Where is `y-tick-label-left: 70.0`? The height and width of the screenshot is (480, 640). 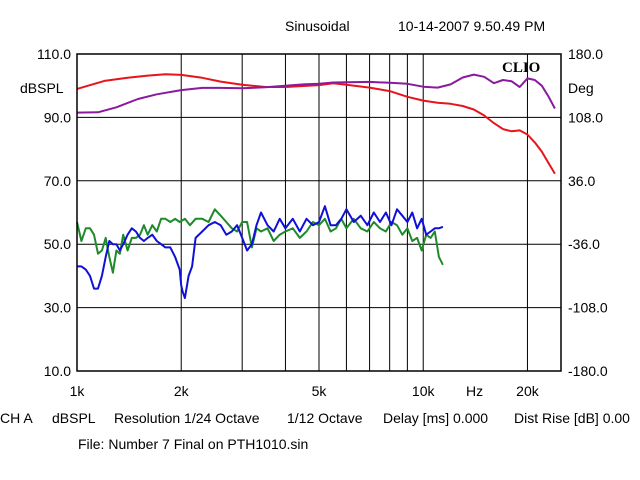
y-tick-label-left: 70.0 is located at coordinates (57, 181).